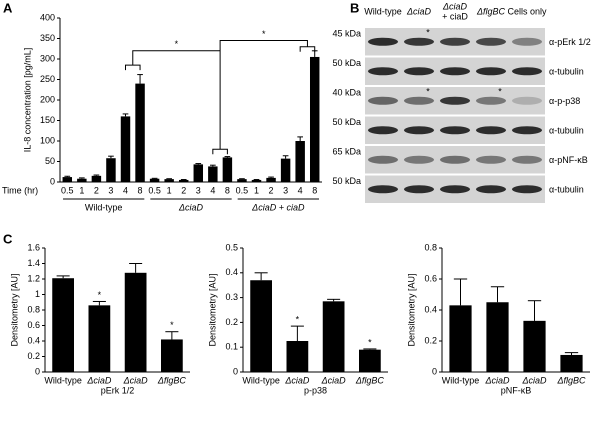  I want to click on group-label: ΔciaD + ciaD, so click(278, 207).